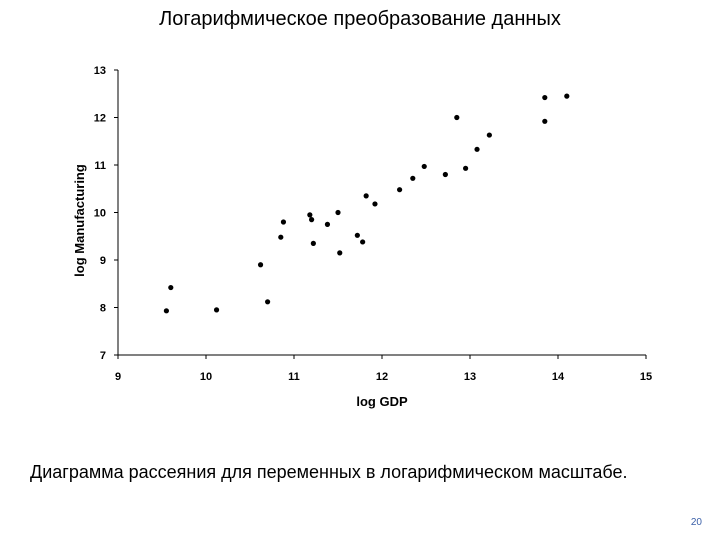 This screenshot has height=540, width=720. Describe the element at coordinates (360, 19) in the screenshot. I see `slide-title: Логарифмическое преобразование данных` at that location.